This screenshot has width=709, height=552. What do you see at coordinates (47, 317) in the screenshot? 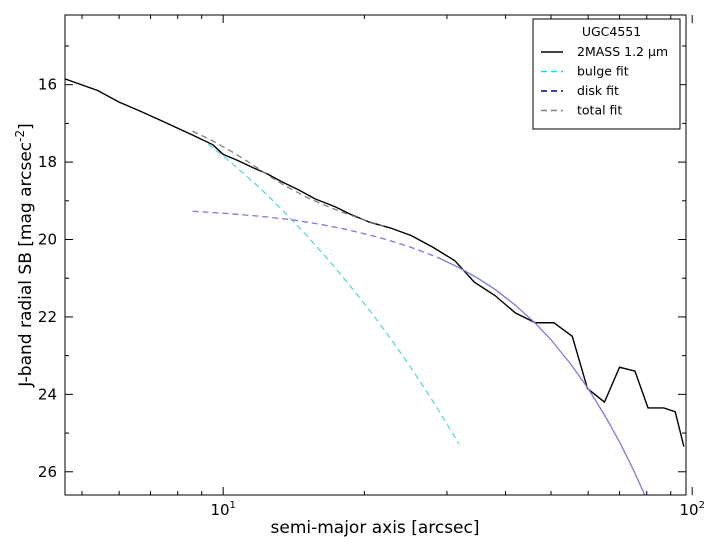
I see `y-tick-label-3: 22` at bounding box center [47, 317].